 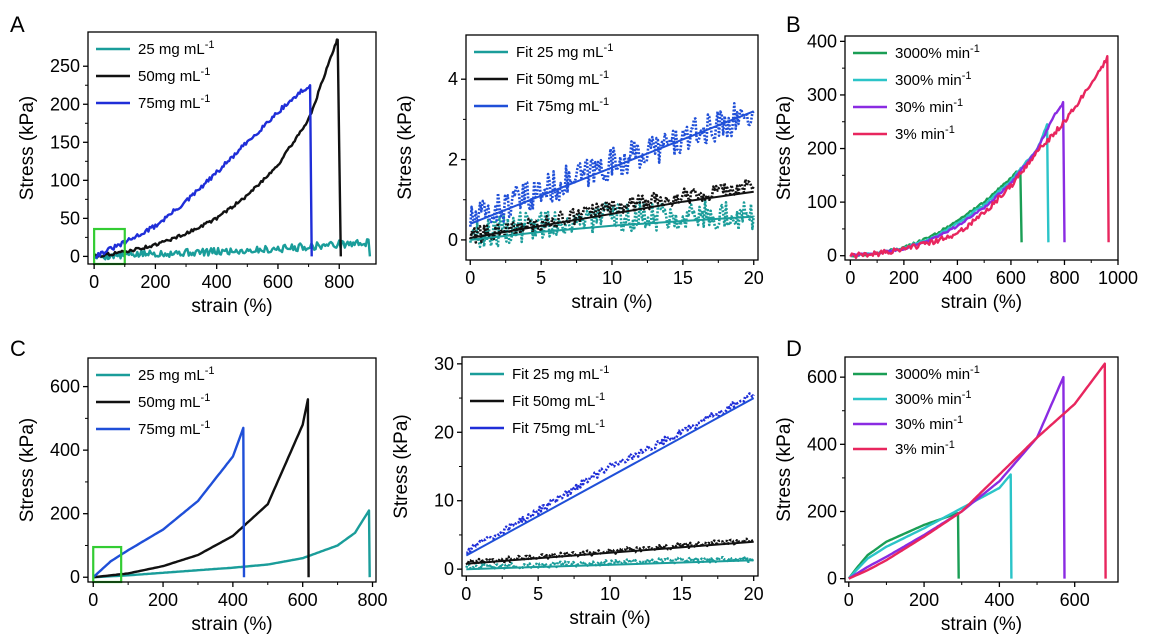 What do you see at coordinates (784, 469) in the screenshot?
I see `panel-d-y-axis-label: Stress (kPa)` at bounding box center [784, 469].